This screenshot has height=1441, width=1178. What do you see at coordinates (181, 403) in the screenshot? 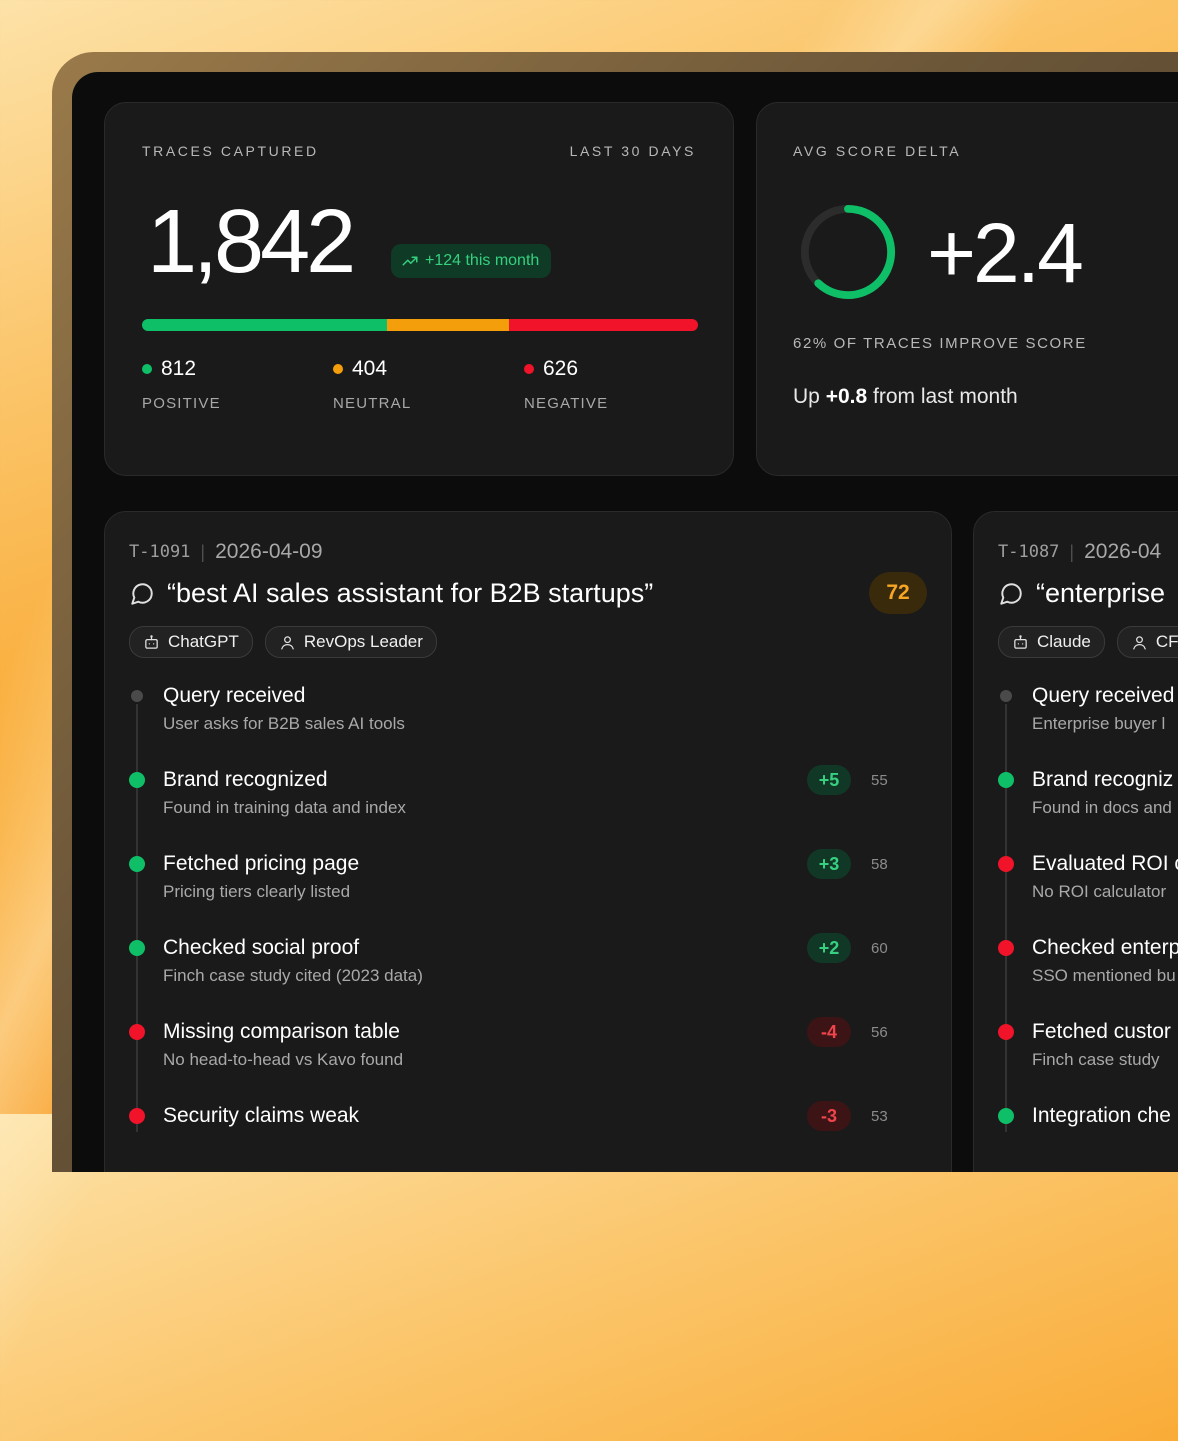
I see `stat-label: POSITIVE` at bounding box center [181, 403].